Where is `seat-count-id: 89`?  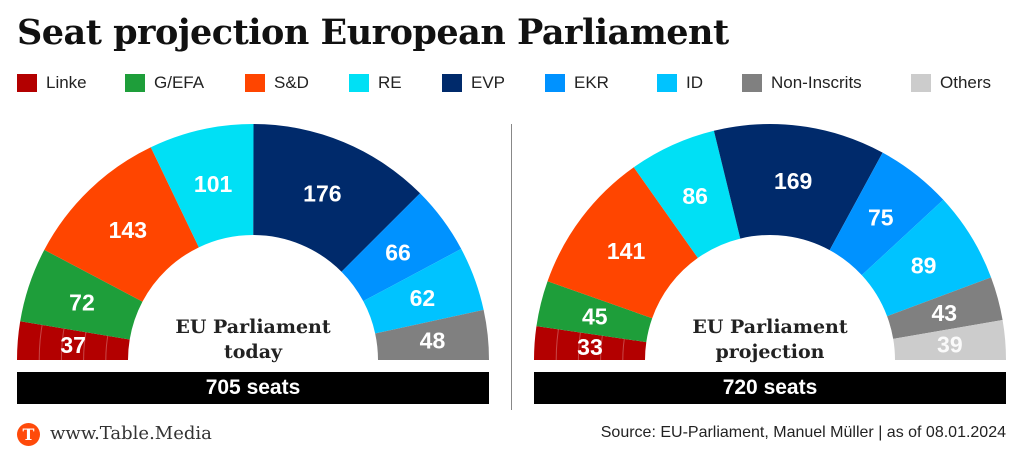 seat-count-id: 89 is located at coordinates (924, 265).